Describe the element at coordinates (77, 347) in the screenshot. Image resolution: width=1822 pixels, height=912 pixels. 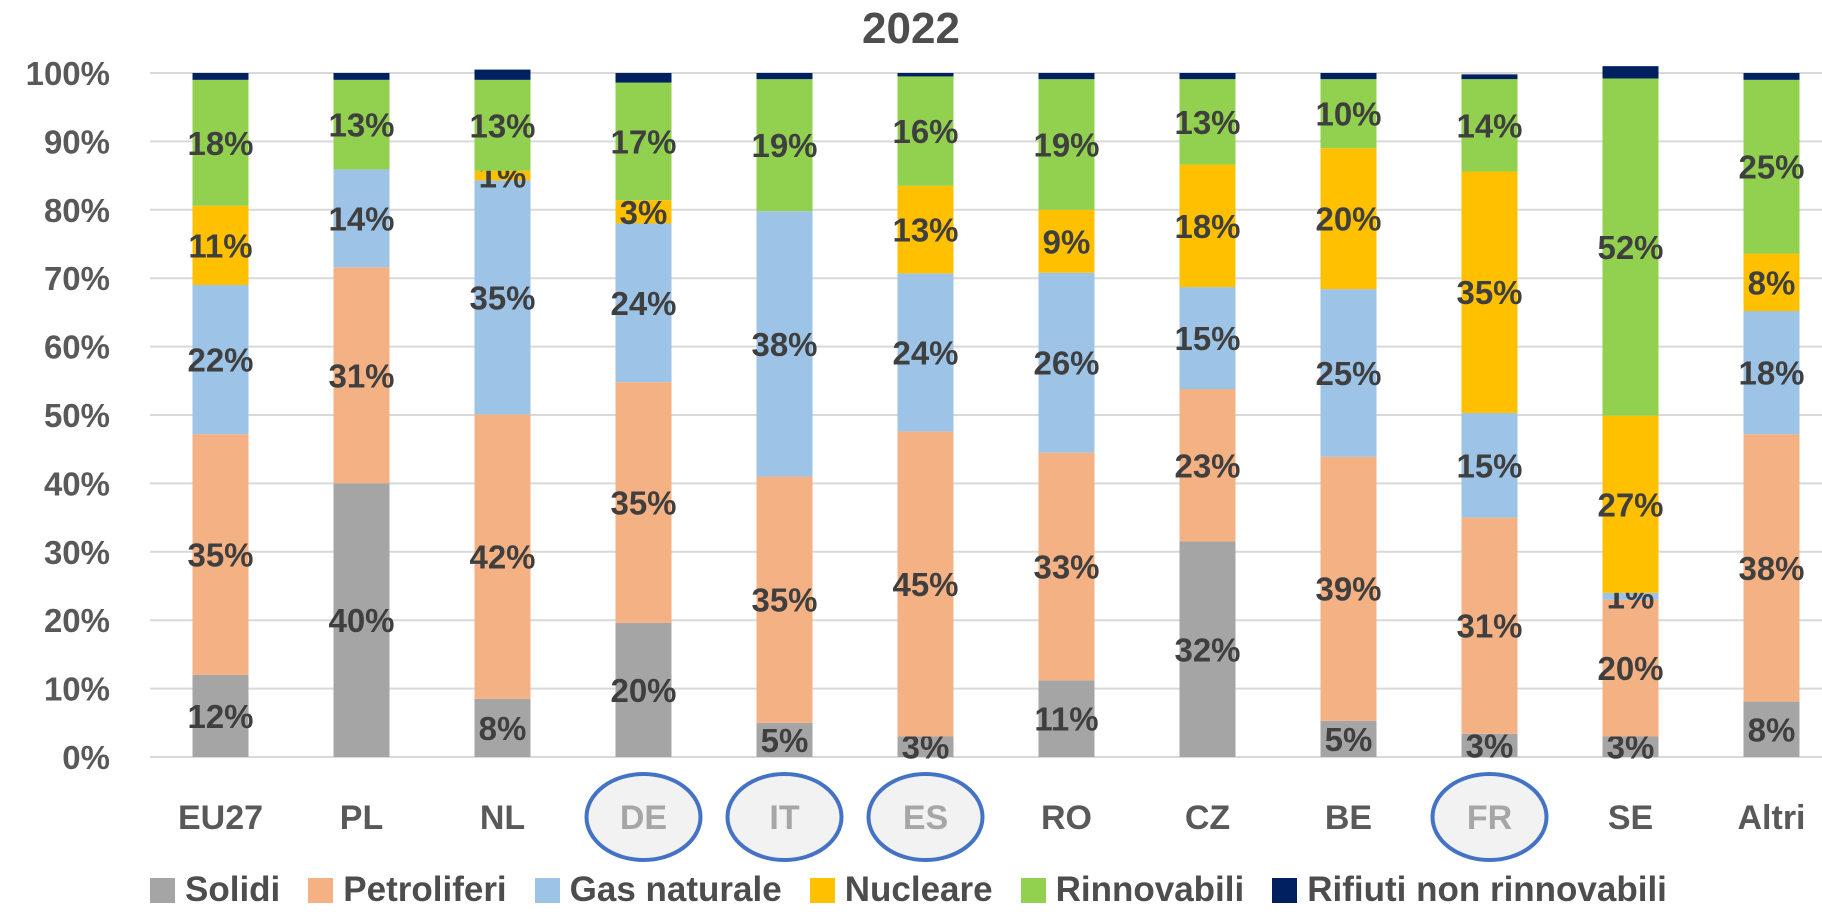
I see `y-tick-label: 60%` at that location.